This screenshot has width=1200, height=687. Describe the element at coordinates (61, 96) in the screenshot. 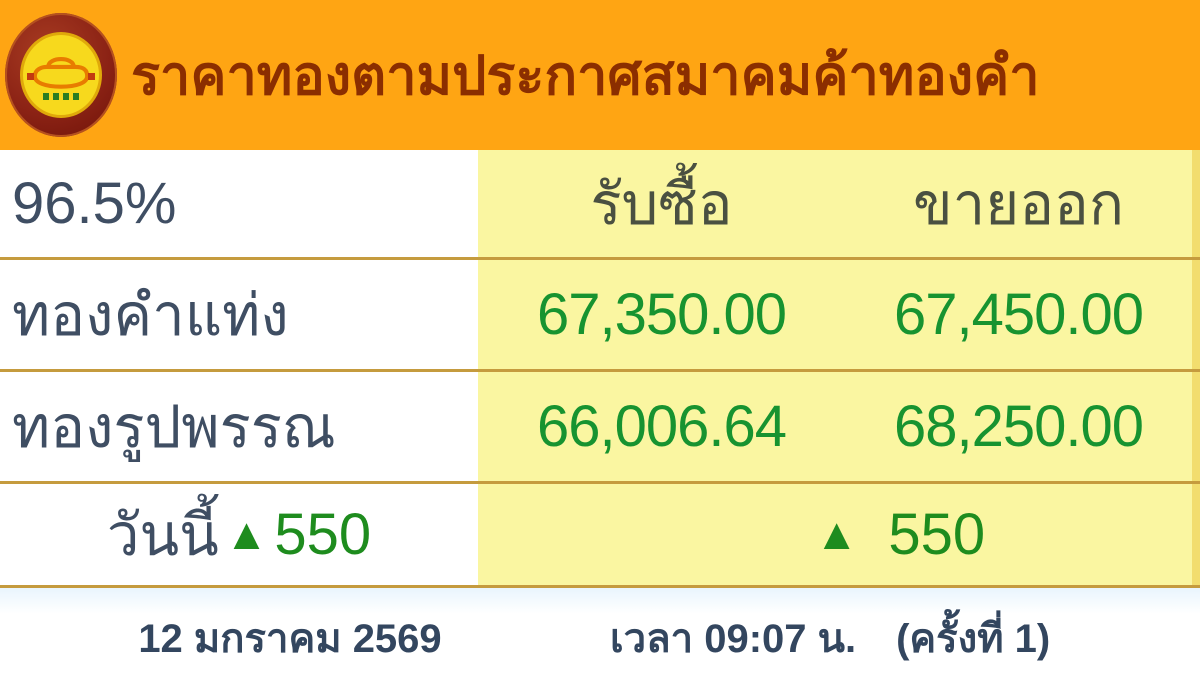

I see `logo-green-marks` at that location.